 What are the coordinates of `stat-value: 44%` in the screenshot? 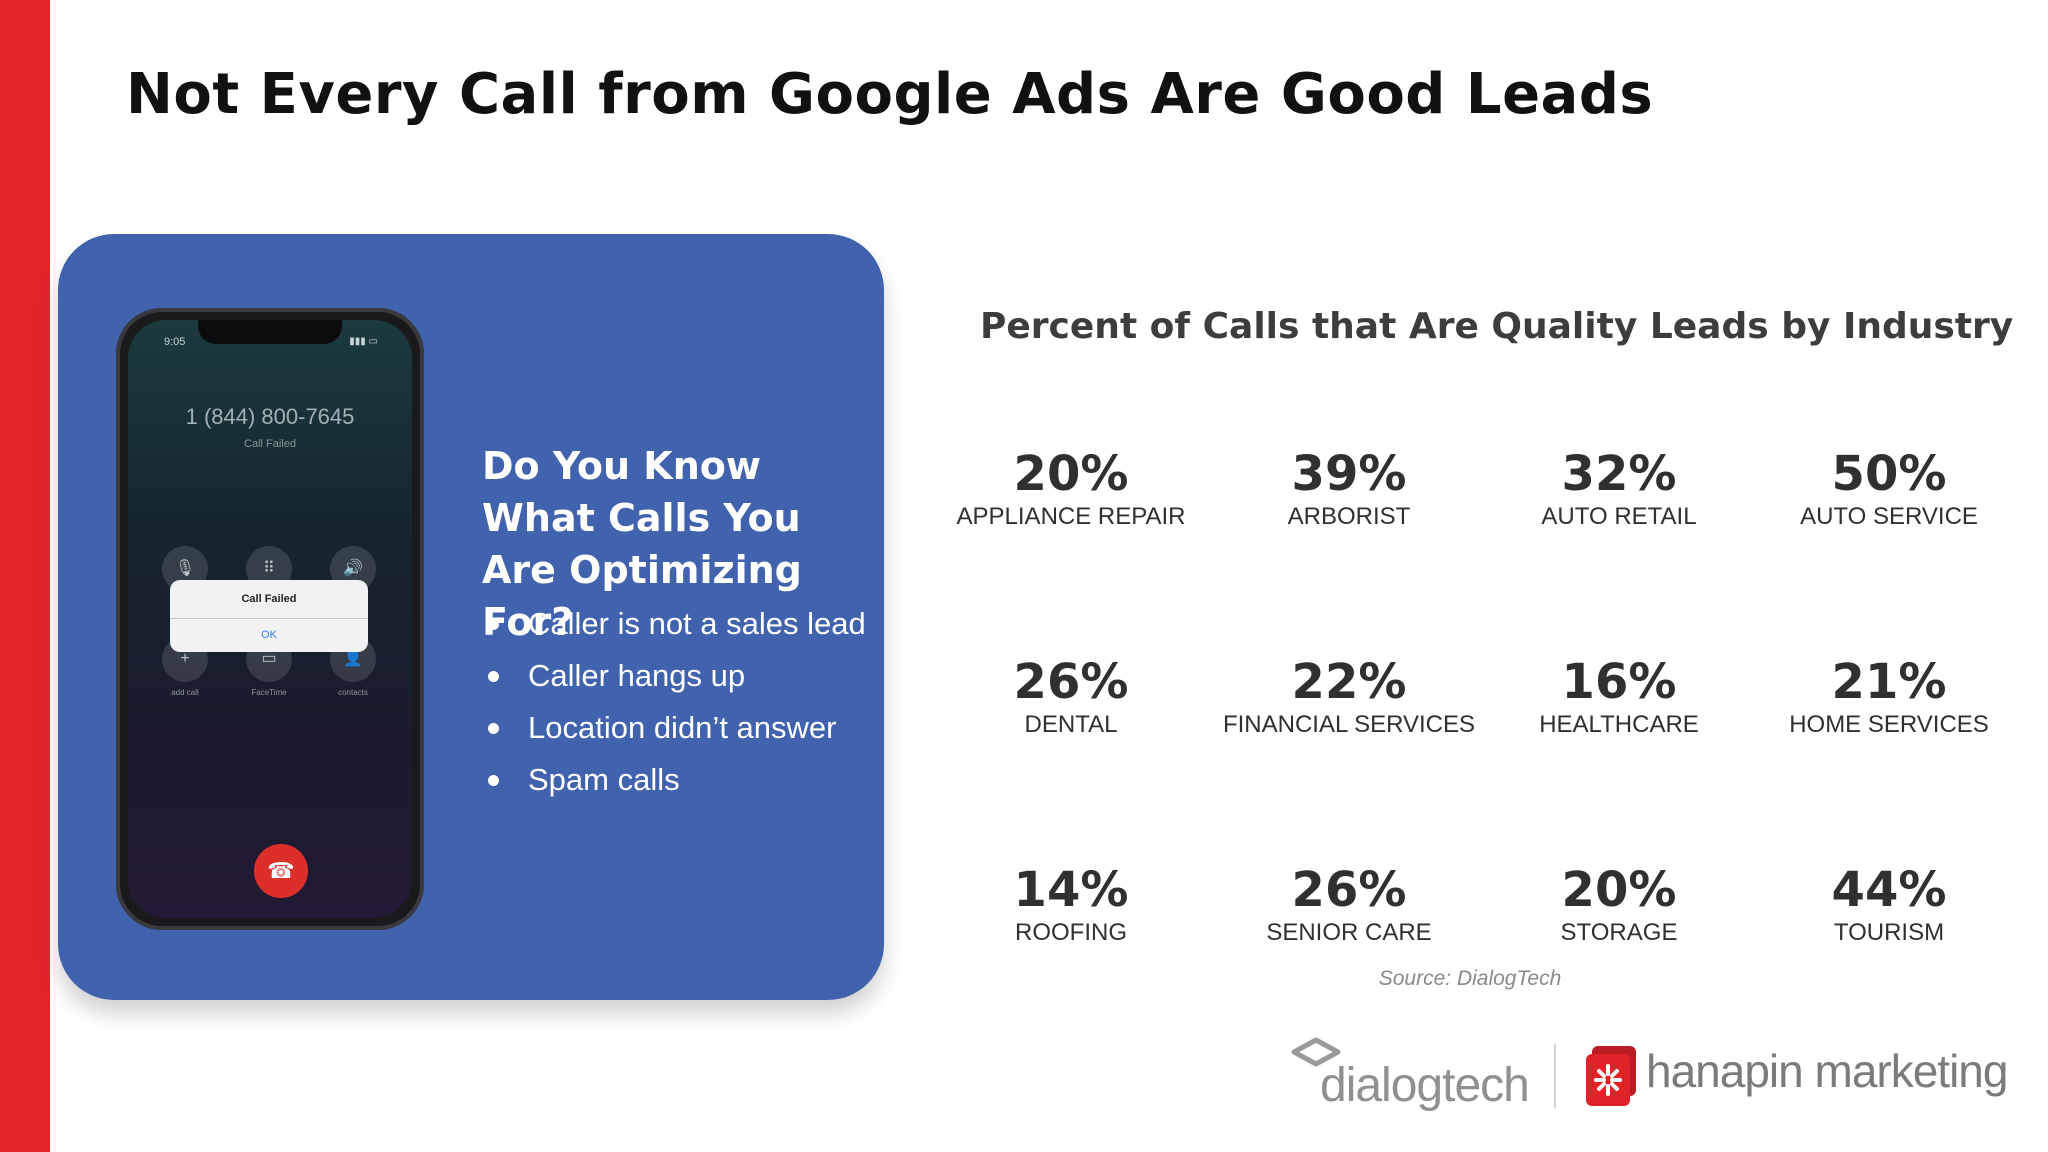 It's located at (1889, 890).